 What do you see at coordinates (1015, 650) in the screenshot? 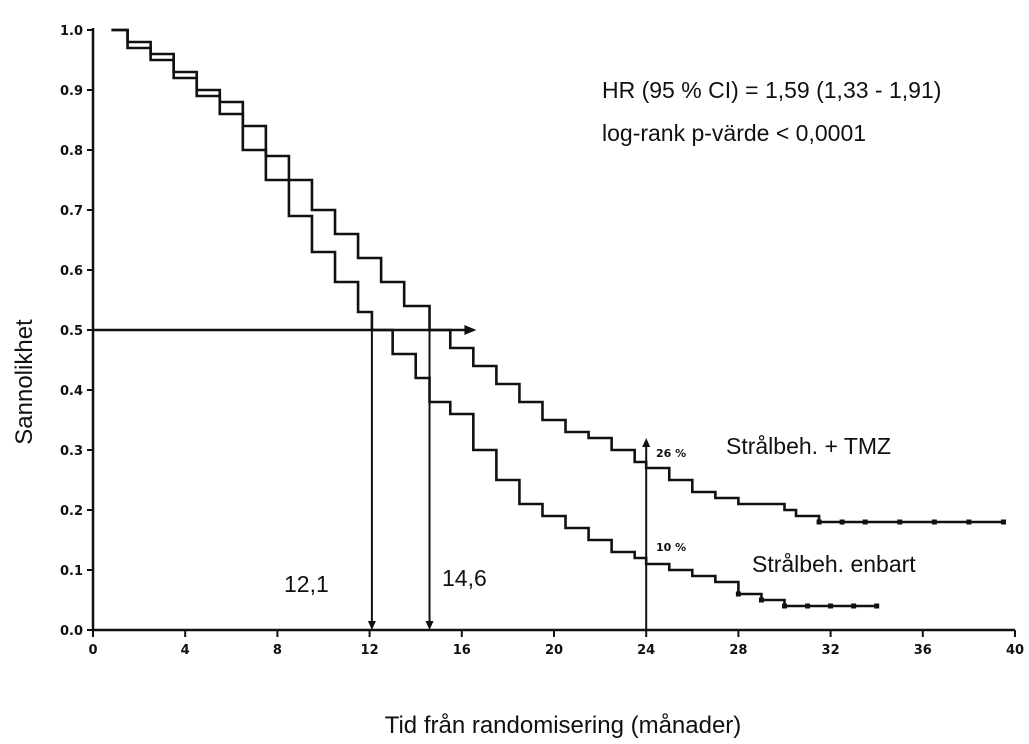
I see `x-tick-label: 40` at bounding box center [1015, 650].